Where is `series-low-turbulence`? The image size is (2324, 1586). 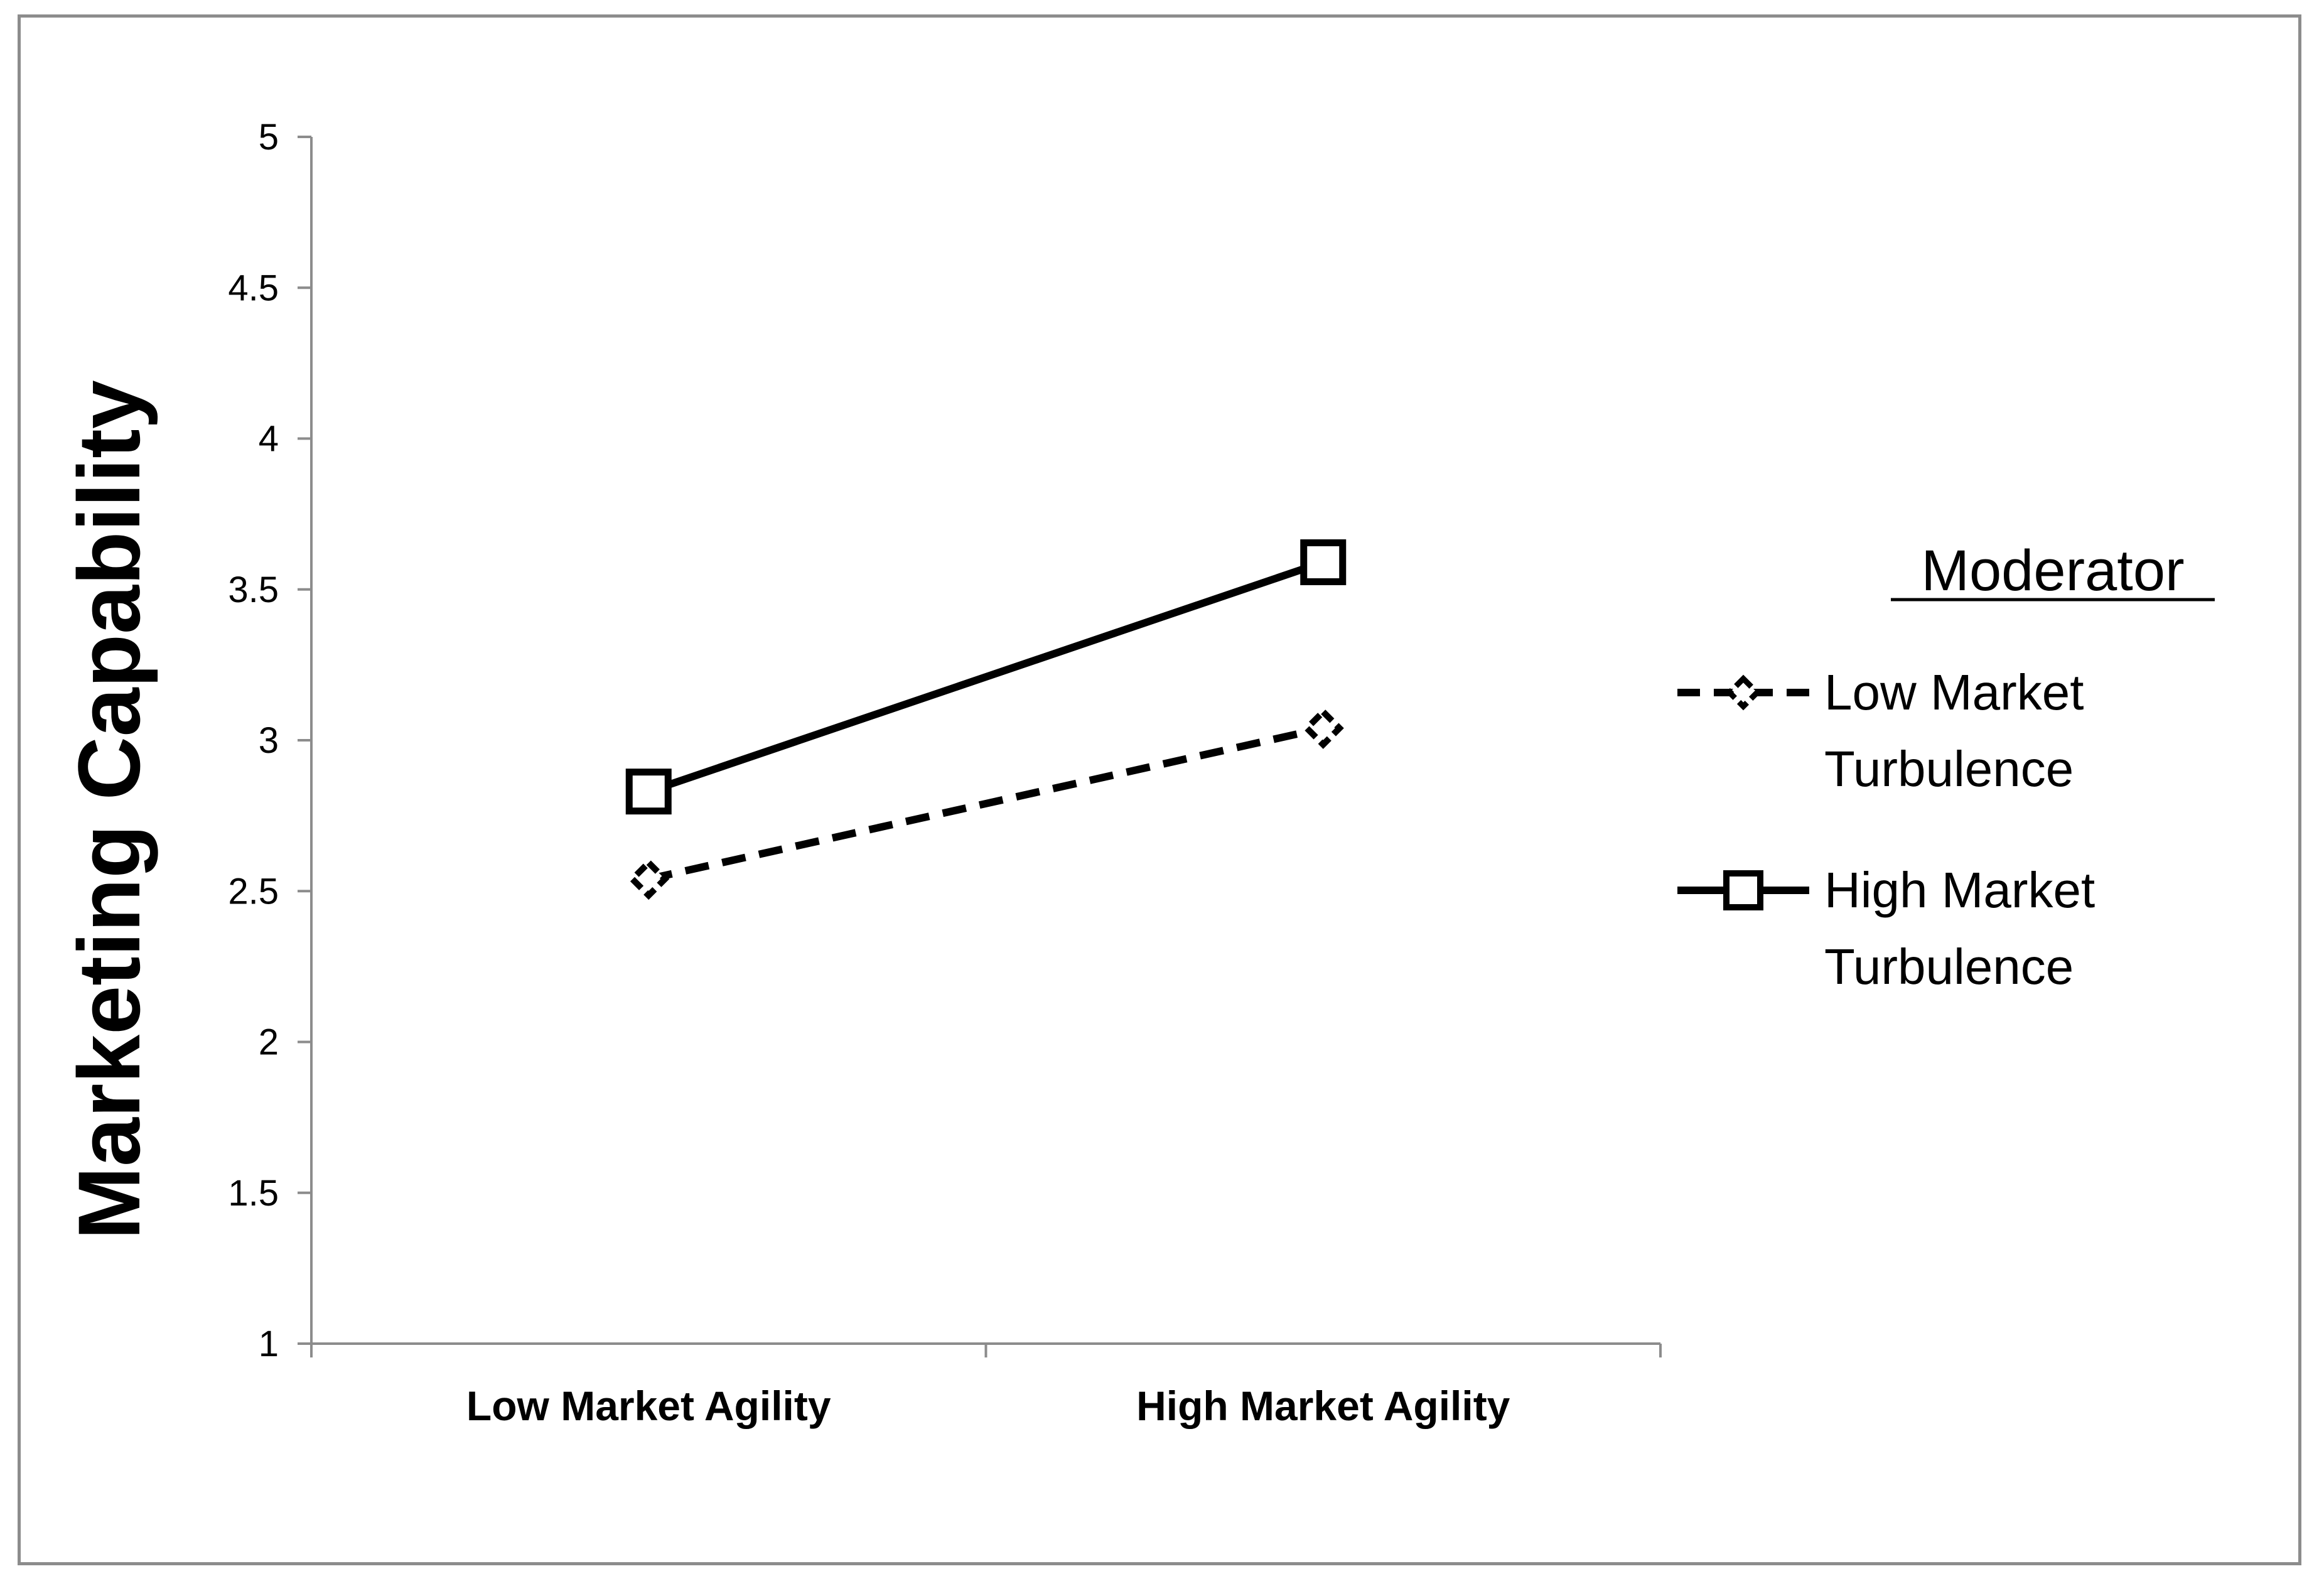
series-low-turbulence is located at coordinates (986, 804).